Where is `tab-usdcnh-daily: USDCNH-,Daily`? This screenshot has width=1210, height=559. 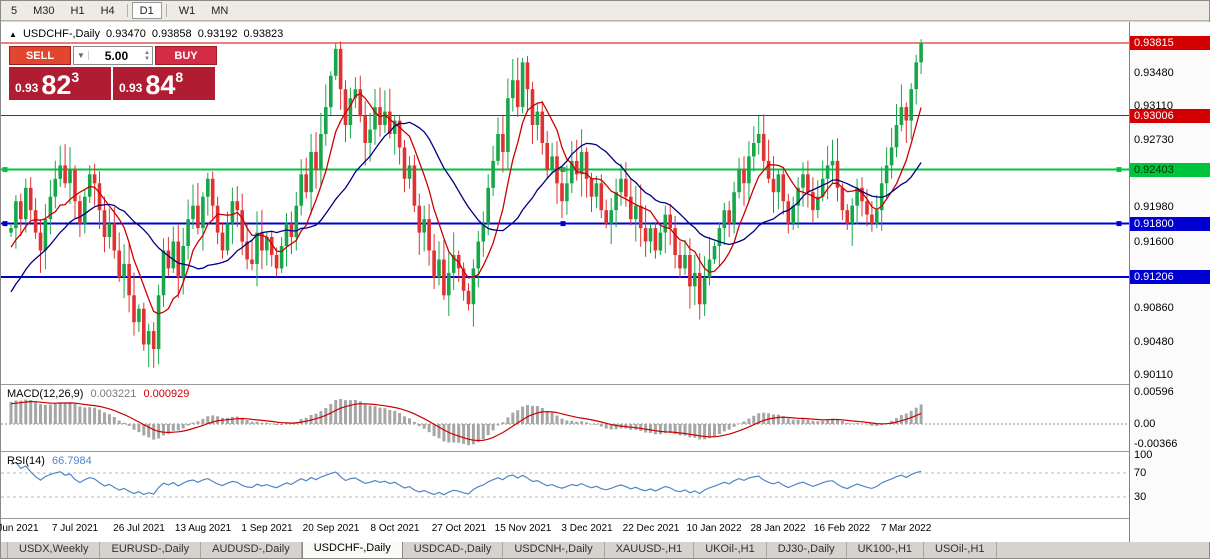 tab-usdcnh-daily: USDCNH-,Daily is located at coordinates (554, 550).